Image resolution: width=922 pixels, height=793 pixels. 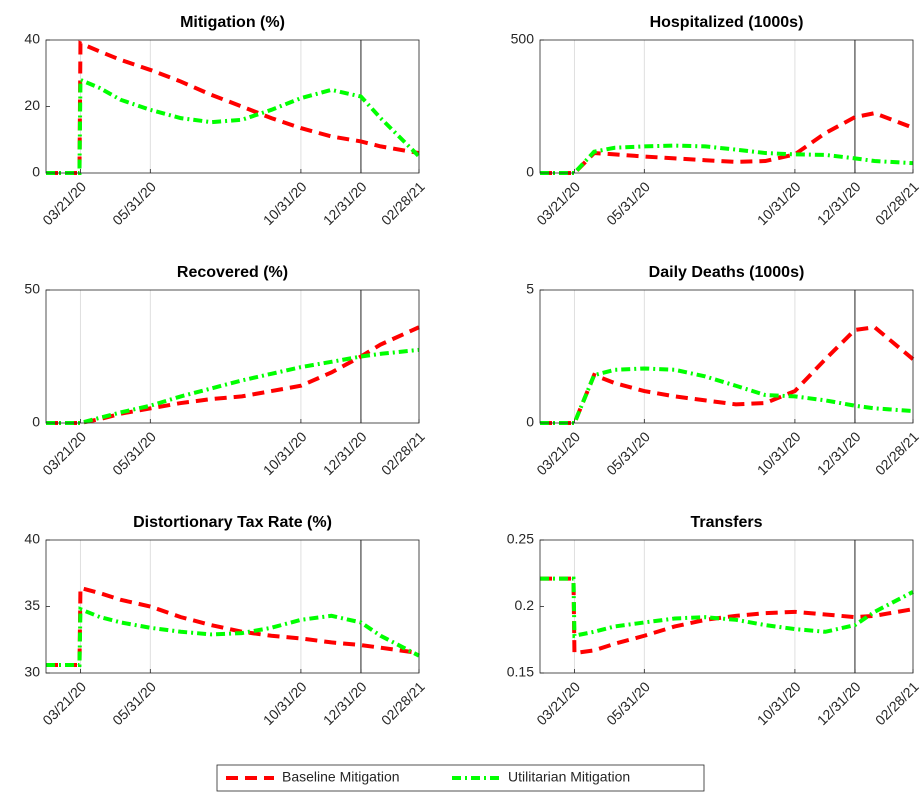 I want to click on chart-title: Distortionary Tax Rate (%), so click(x=232, y=522).